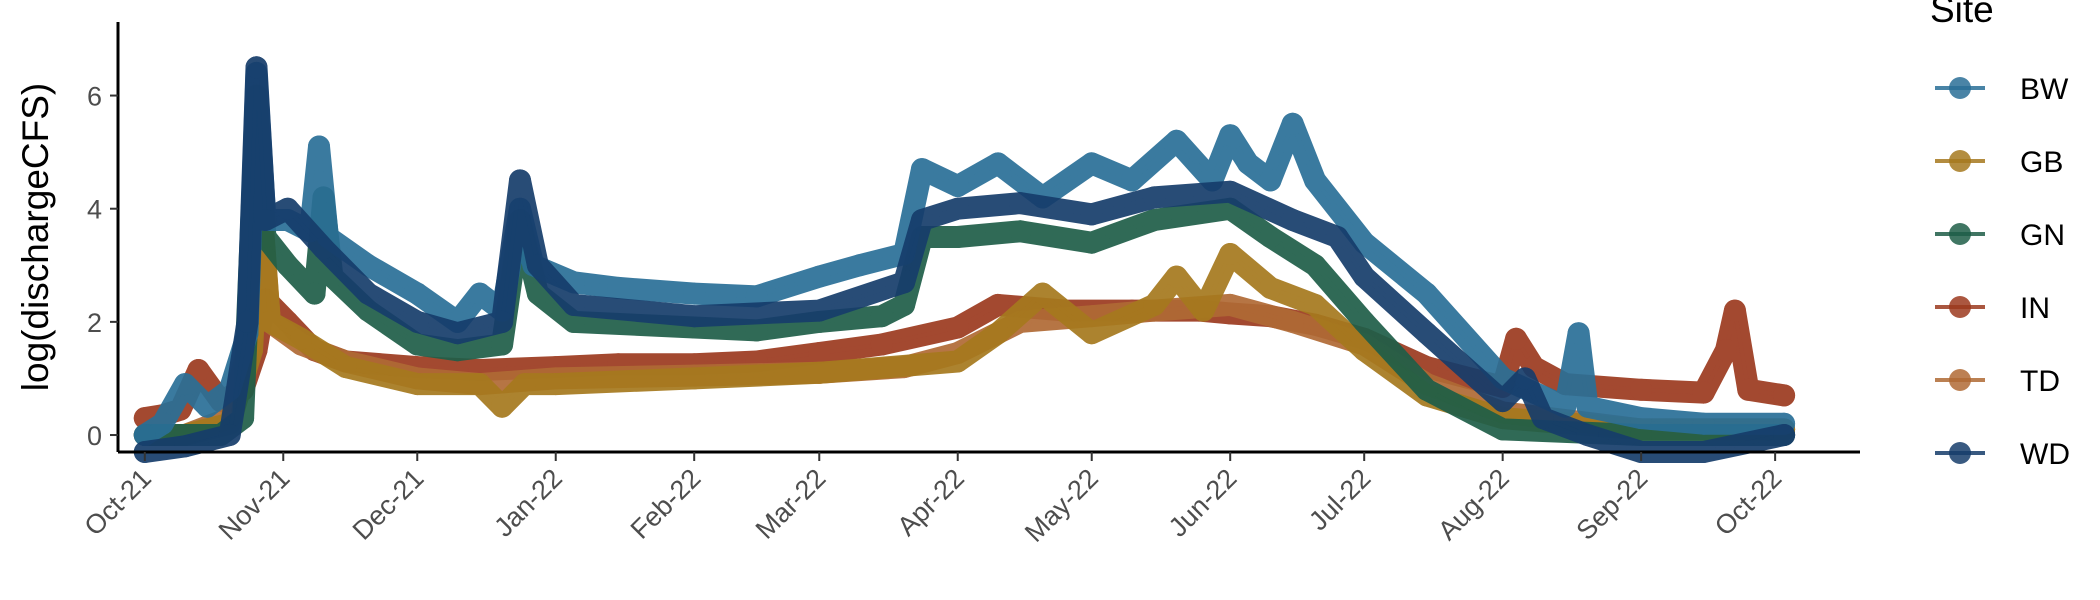 This screenshot has height=600, width=2100. Describe the element at coordinates (102, 266) in the screenshot. I see `y-axis-ticks: 0 2 4 6` at that location.